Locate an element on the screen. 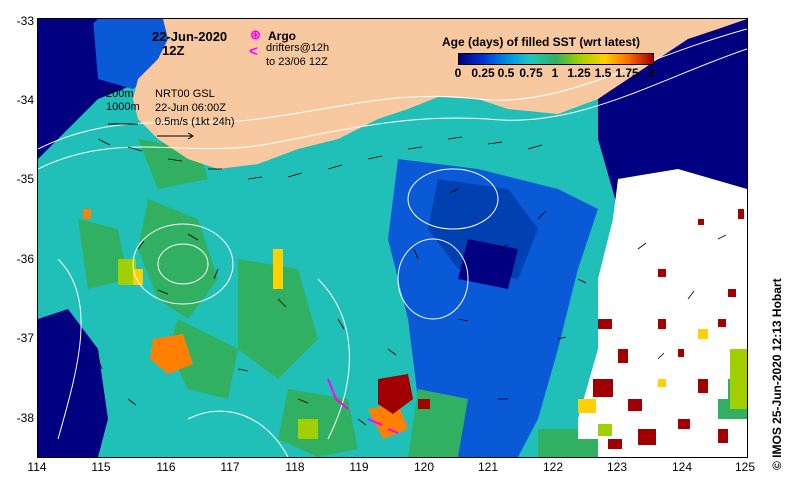 Image resolution: width=790 pixels, height=492 pixels. map-date-title: 22-Jun-2020 is located at coordinates (190, 36).